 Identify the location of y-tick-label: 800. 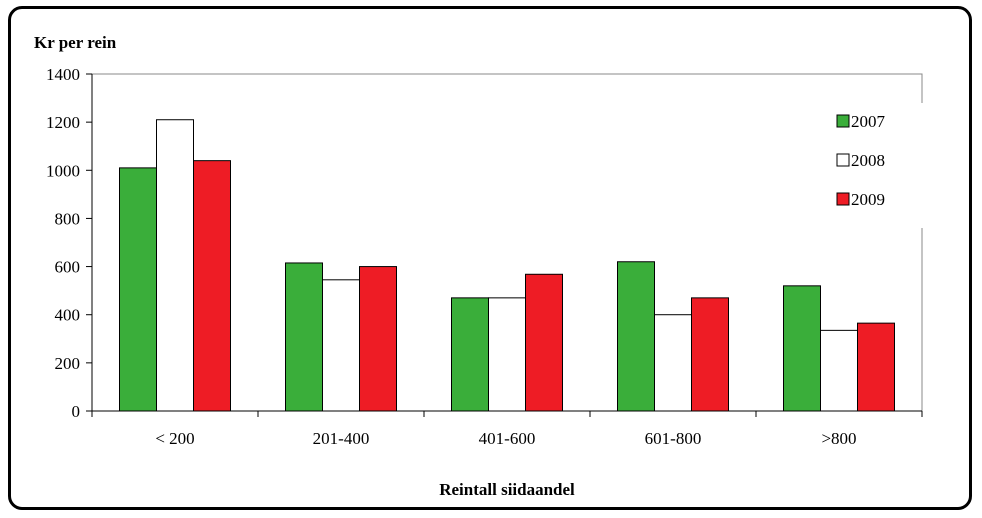
(68, 218).